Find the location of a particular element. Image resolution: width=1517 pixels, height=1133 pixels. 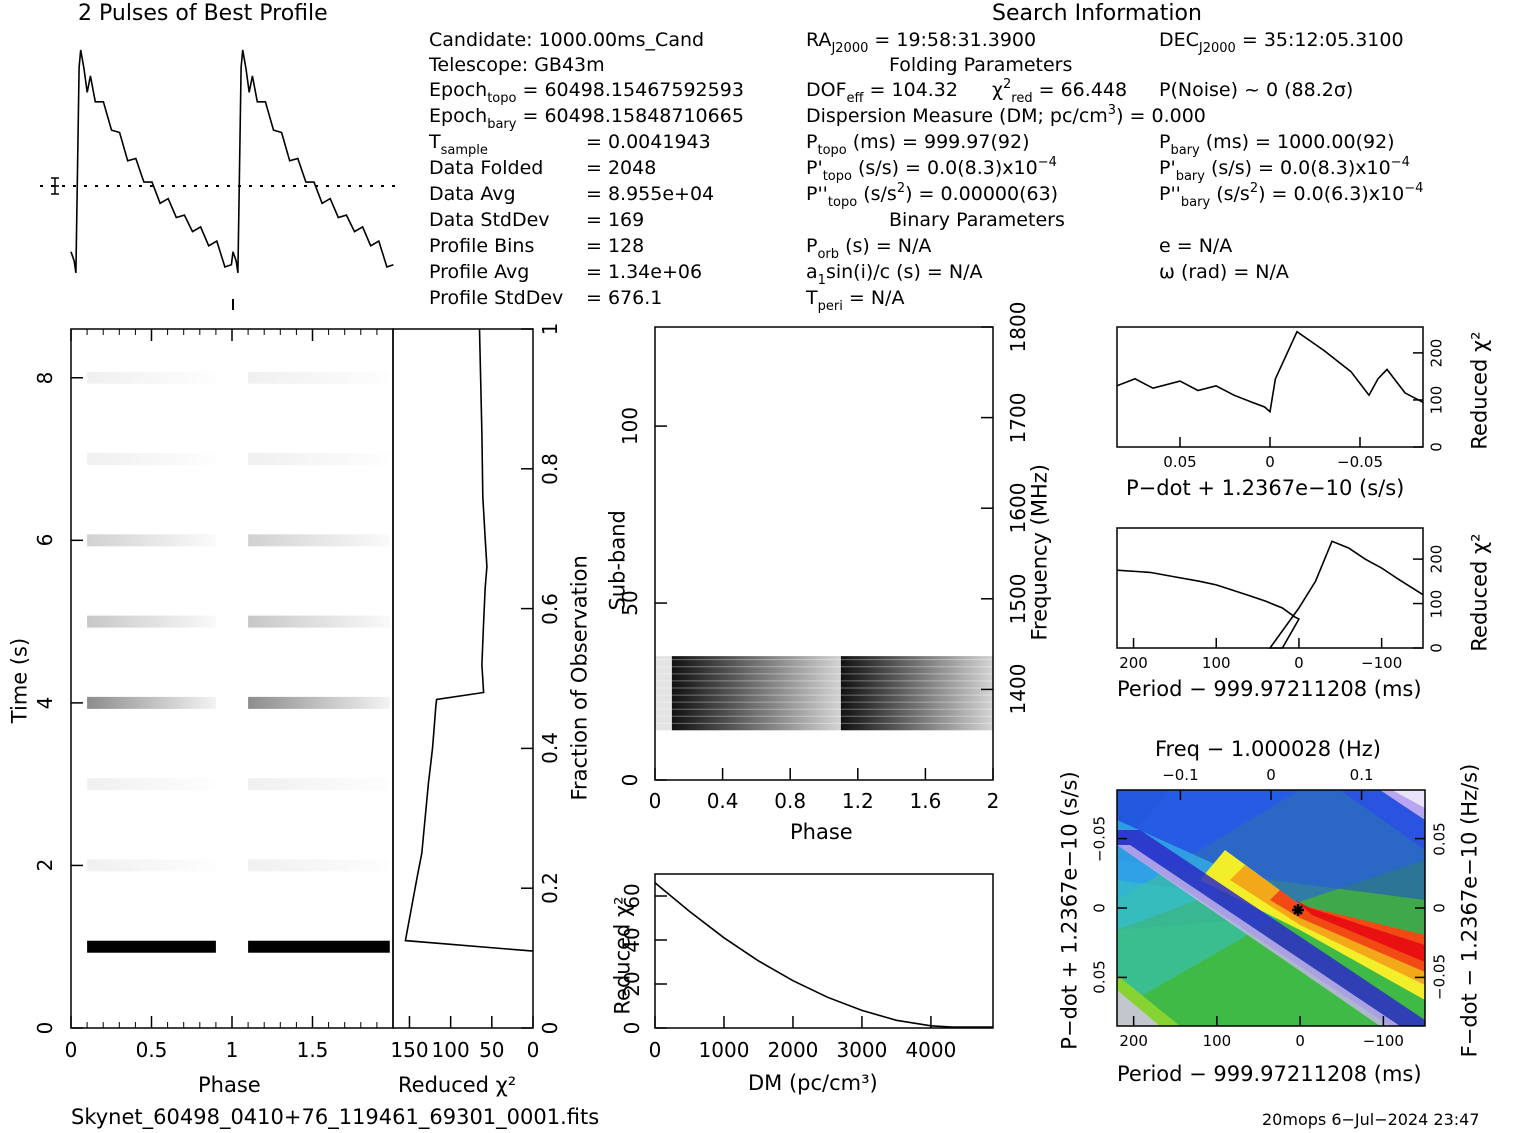

data-folded-label: Data Folded is located at coordinates (486, 168).